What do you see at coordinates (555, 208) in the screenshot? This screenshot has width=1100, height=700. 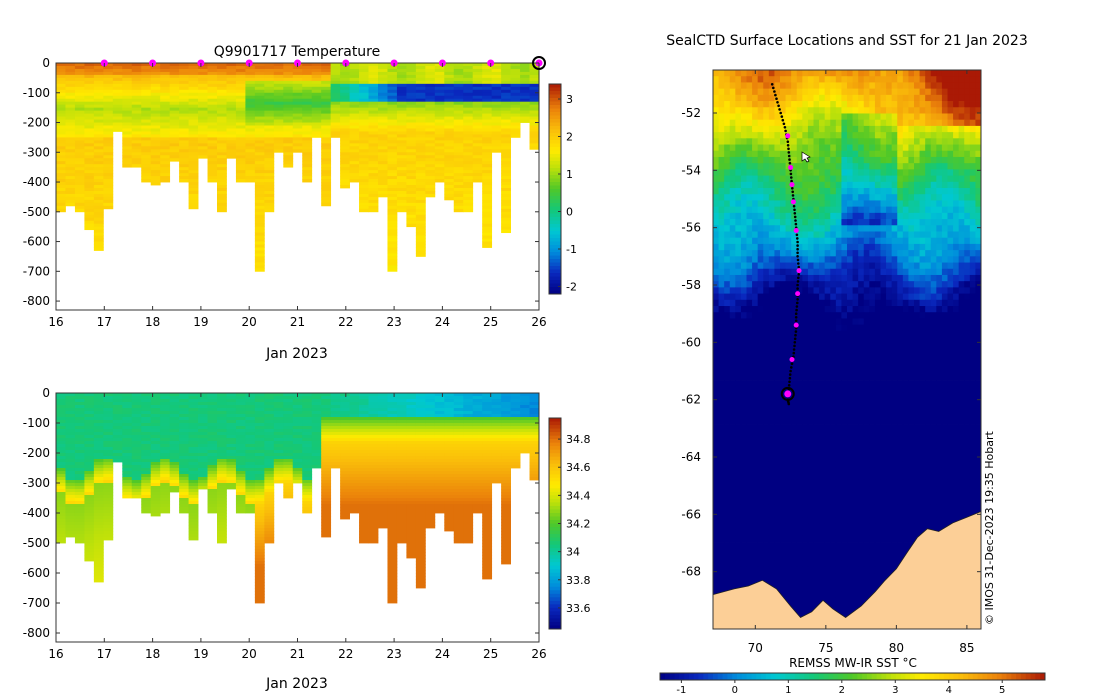 I see `temperature-colorbar-segment` at bounding box center [555, 208].